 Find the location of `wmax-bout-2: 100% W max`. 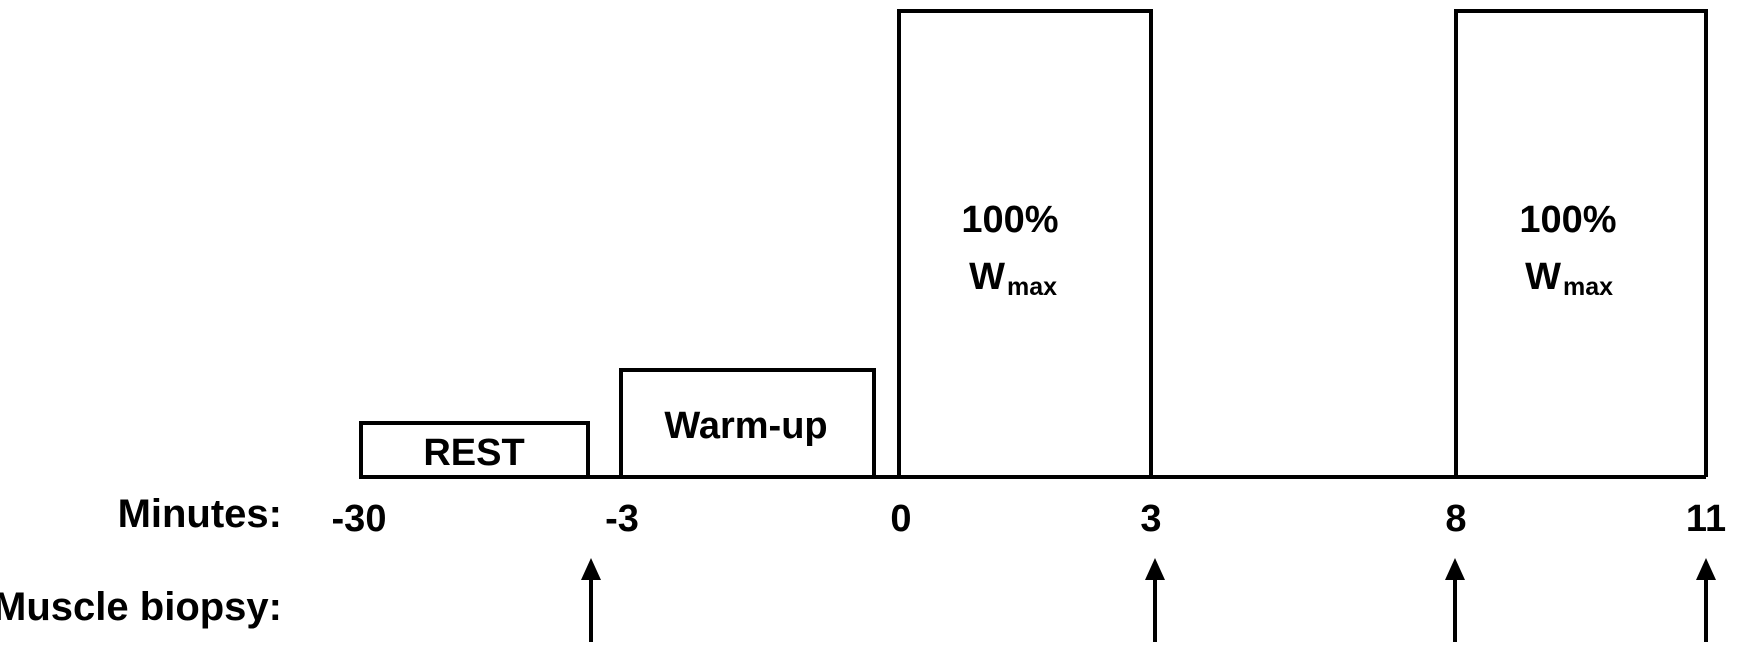

wmax-bout-2: 100% W max is located at coordinates (1581, 243).